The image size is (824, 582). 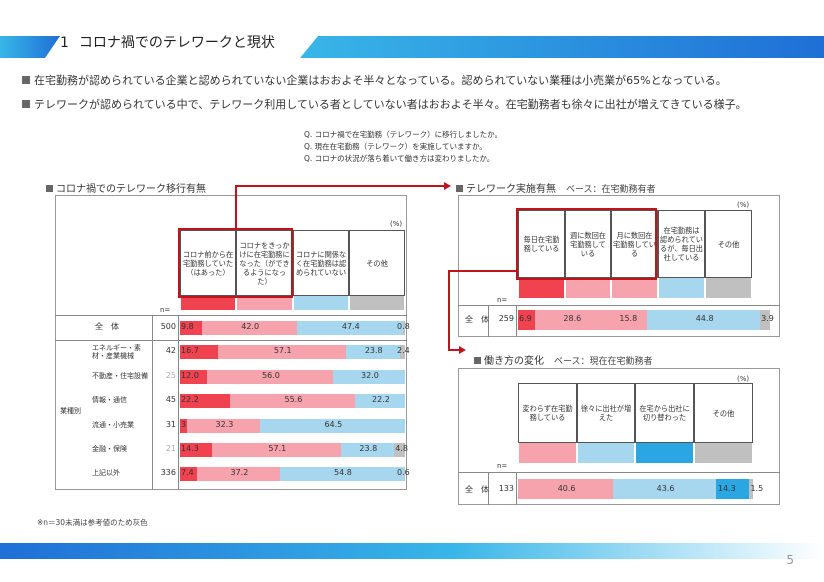 What do you see at coordinates (170, 424) in the screenshot?
I see `chart1-n-value: 31` at bounding box center [170, 424].